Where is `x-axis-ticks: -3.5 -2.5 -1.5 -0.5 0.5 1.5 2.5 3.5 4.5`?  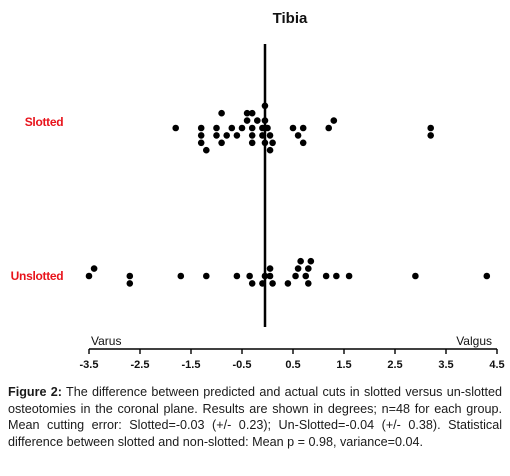
x-axis-ticks: -3.5 -2.5 -1.5 -0.5 0.5 1.5 2.5 3.5 4.5 is located at coordinates (292, 360).